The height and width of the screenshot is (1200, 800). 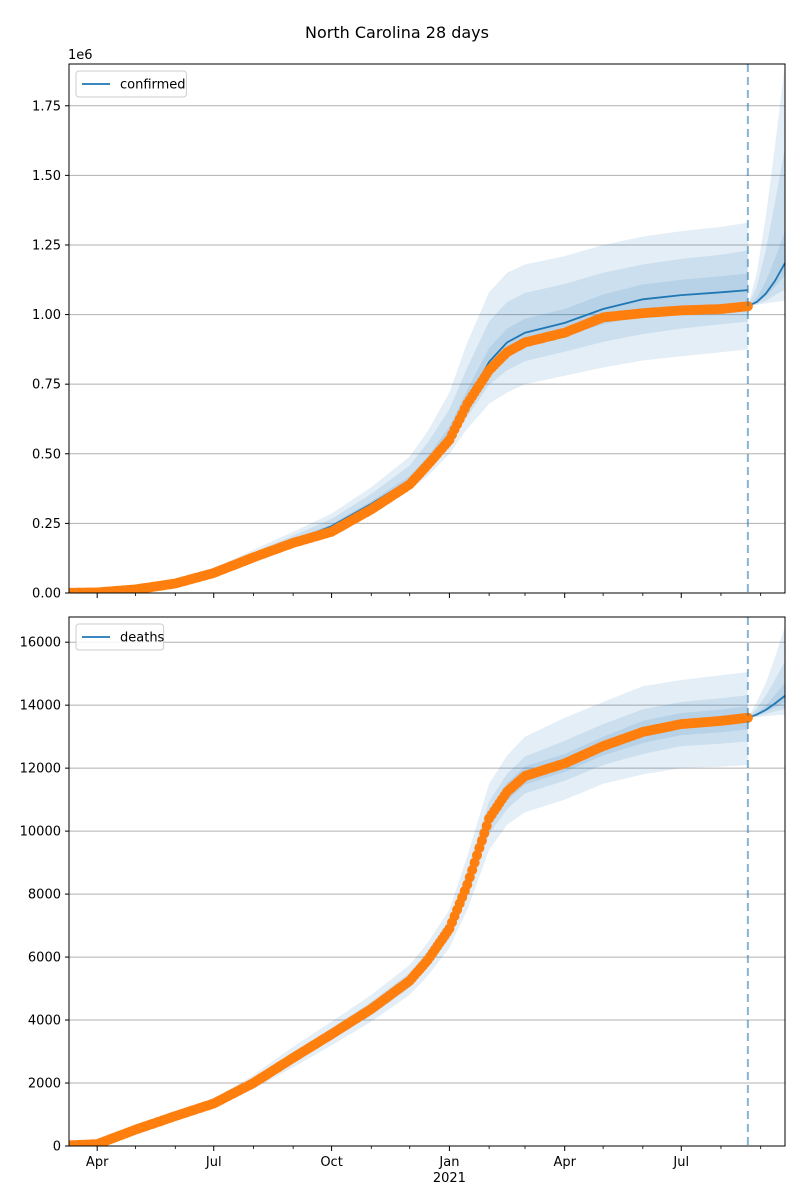 I want to click on year-label: 2021, so click(x=449, y=1178).